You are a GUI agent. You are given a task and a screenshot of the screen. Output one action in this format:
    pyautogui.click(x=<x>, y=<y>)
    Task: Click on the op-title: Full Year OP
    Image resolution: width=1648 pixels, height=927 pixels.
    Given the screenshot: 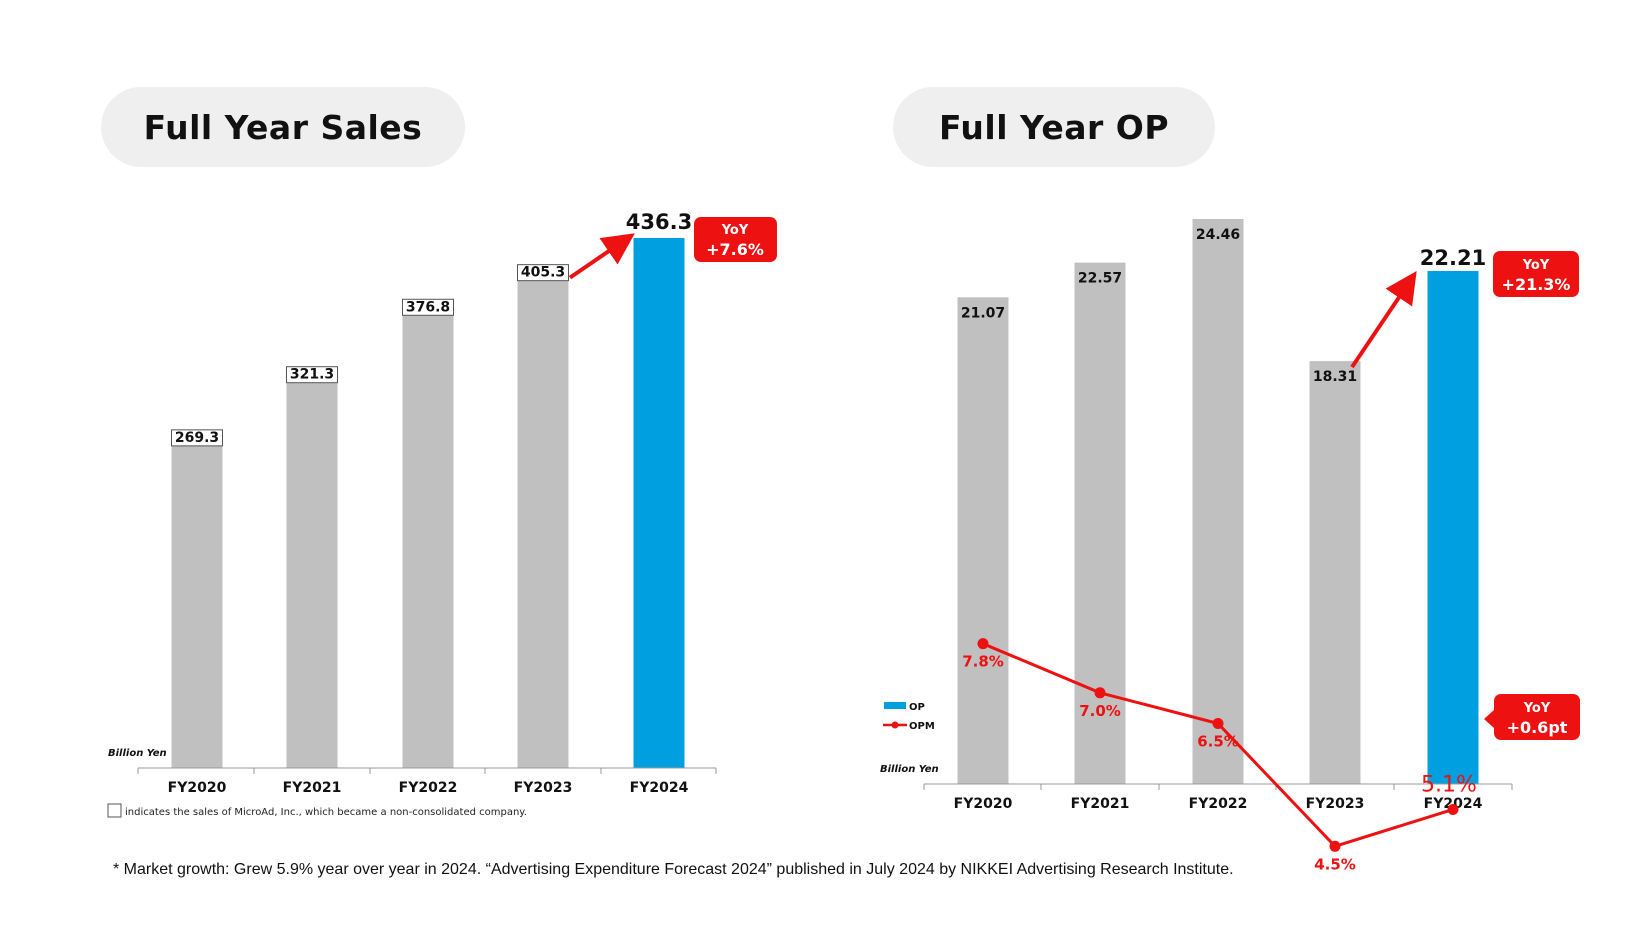 What is the action you would take?
    pyautogui.click(x=1054, y=127)
    